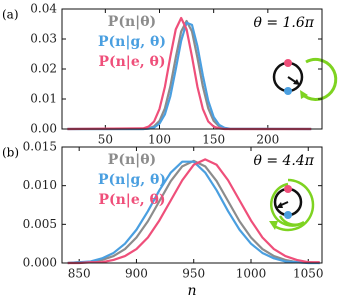 Image resolution: width=339 pixels, height=301 pixels. What do you see at coordinates (283, 161) in the screenshot?
I see `annotation: θ = 4.4π` at bounding box center [283, 161].